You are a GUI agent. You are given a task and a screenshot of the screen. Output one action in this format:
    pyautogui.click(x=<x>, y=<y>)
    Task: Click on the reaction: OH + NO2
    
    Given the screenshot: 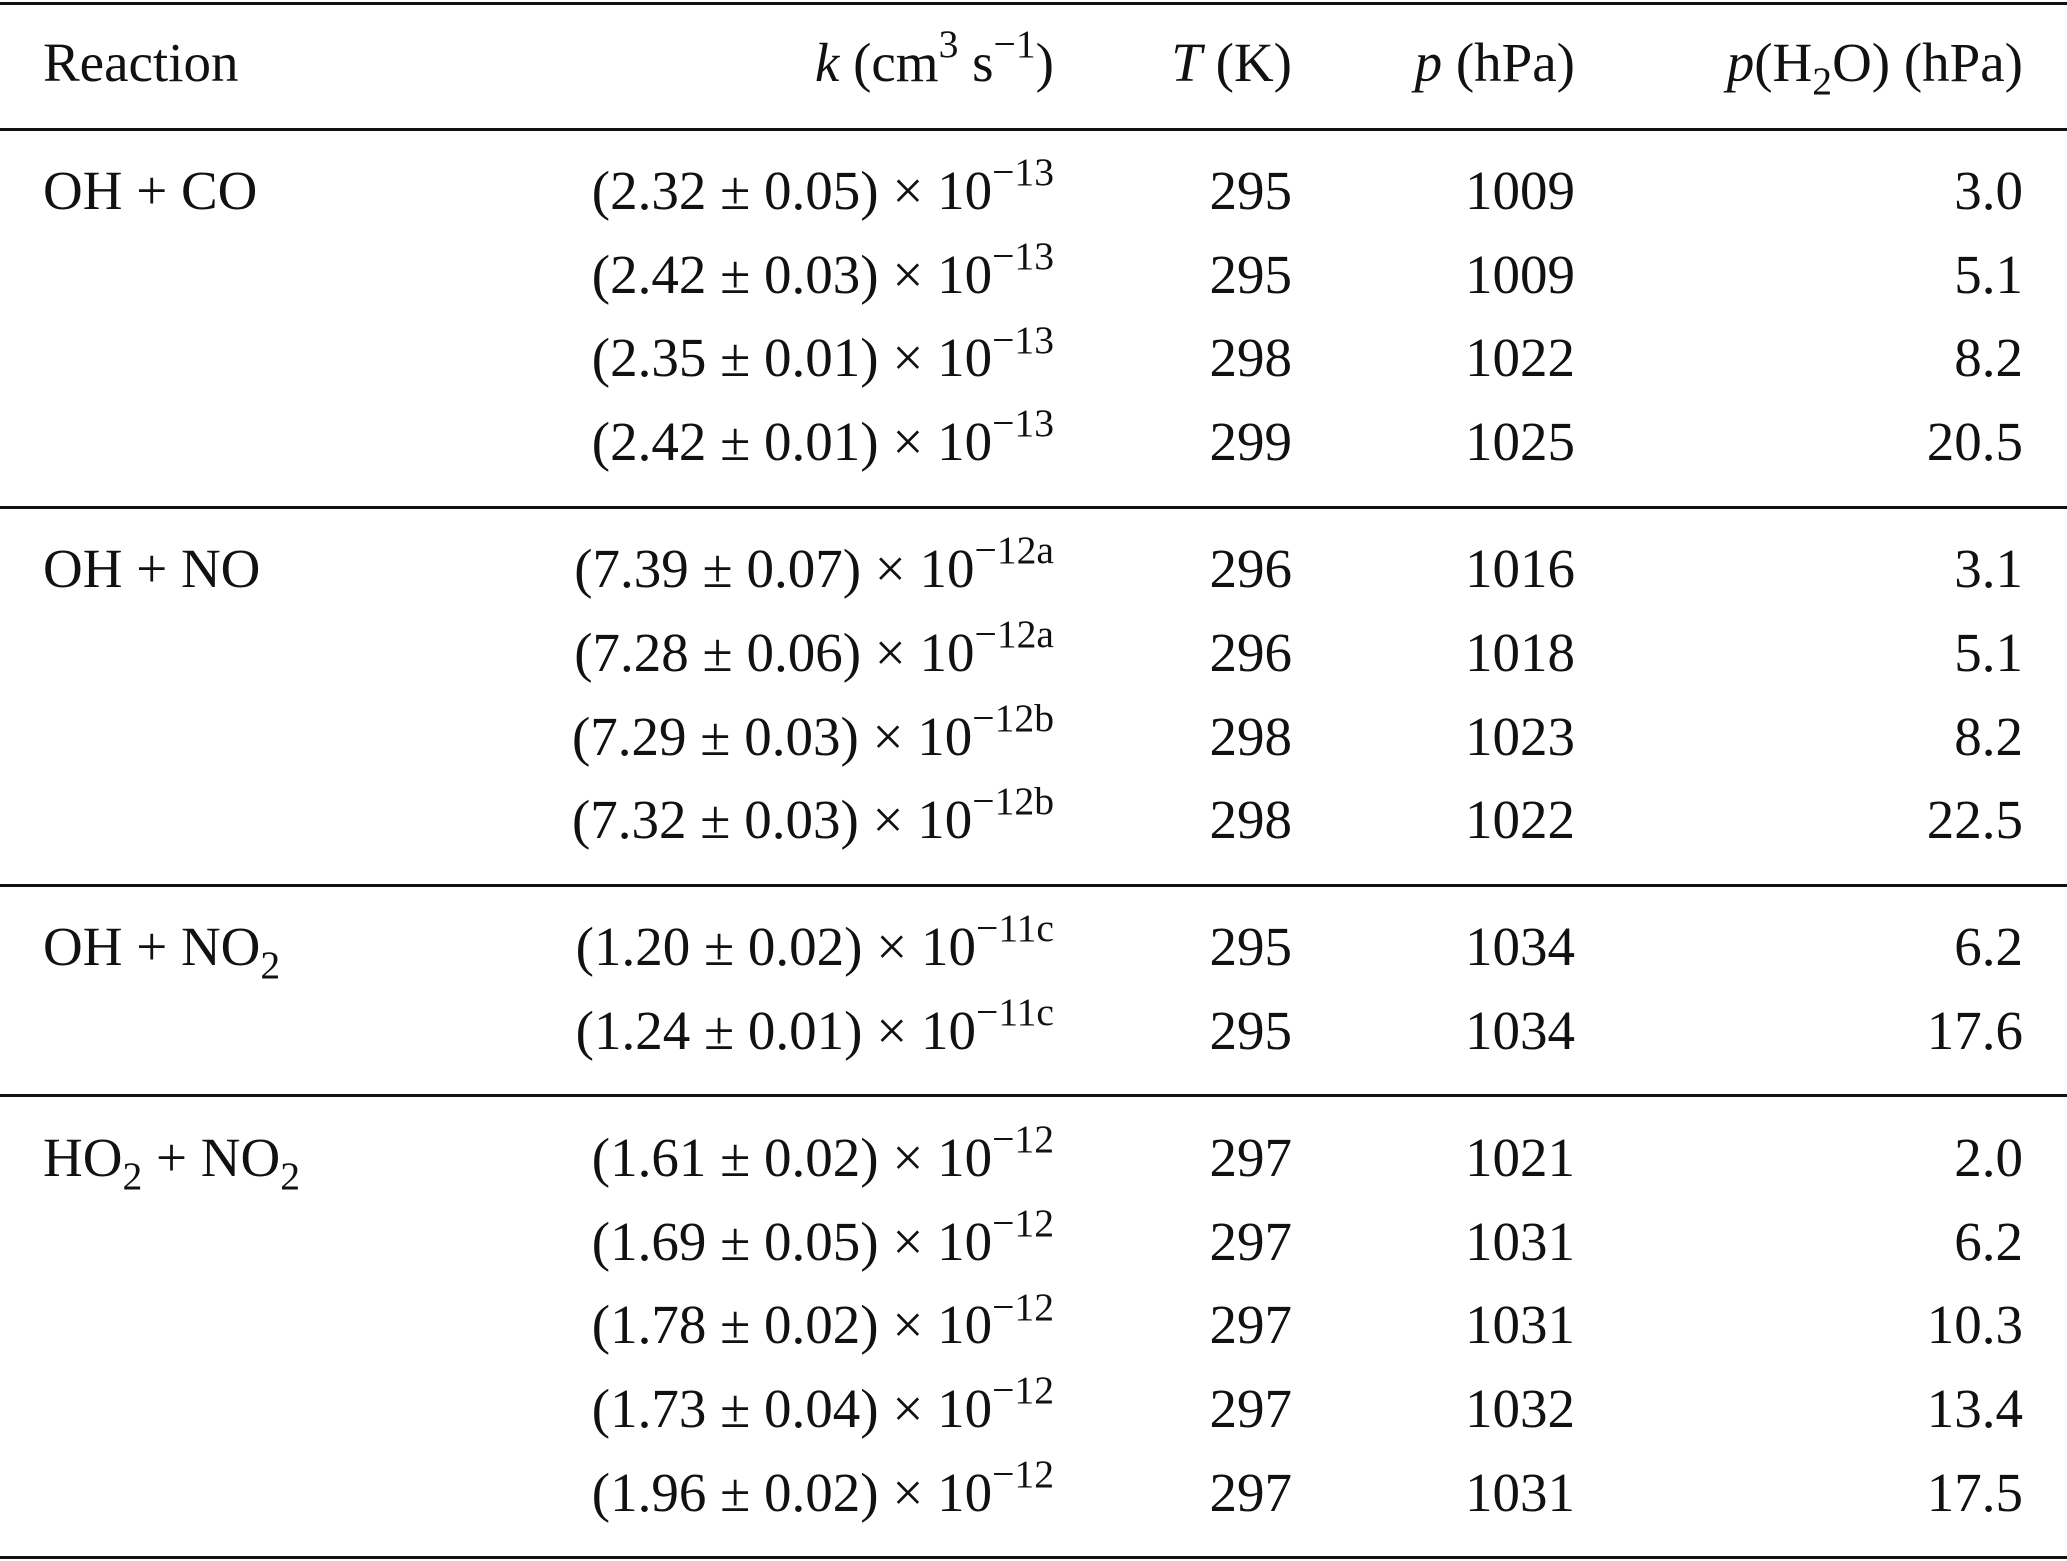 What is the action you would take?
    pyautogui.click(x=161, y=947)
    